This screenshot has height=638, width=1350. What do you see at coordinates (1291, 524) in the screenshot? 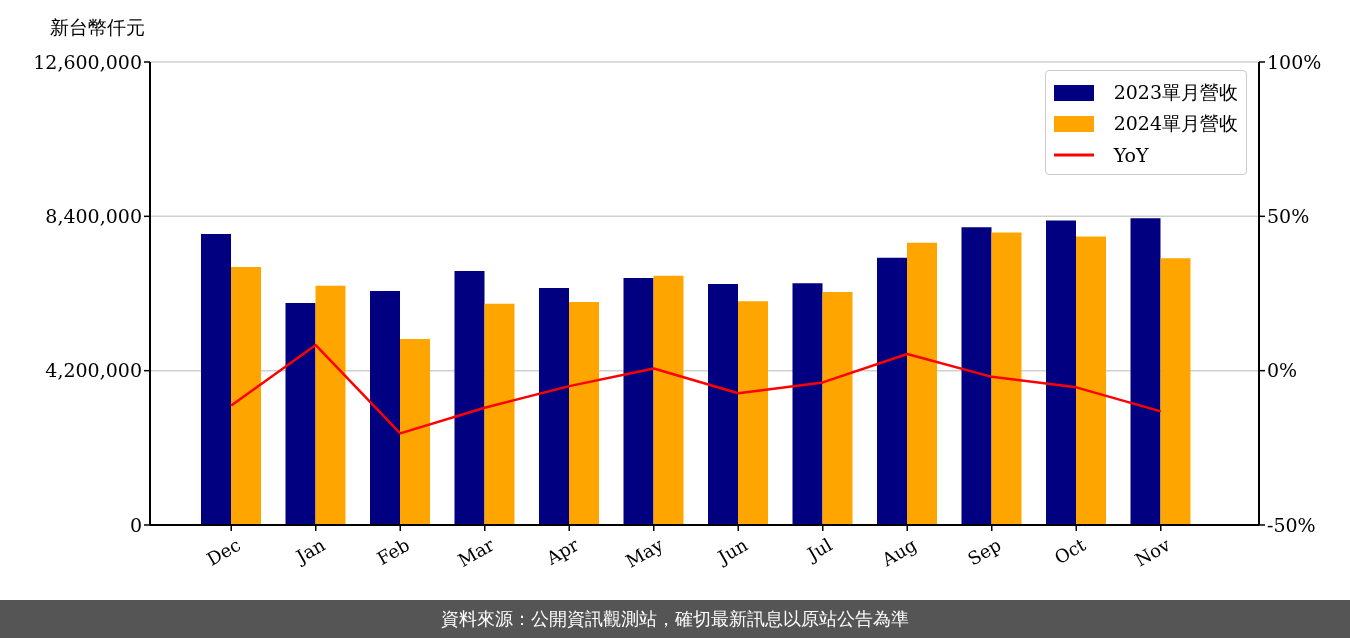
I see `y2-tick-label: -50%` at bounding box center [1291, 524].